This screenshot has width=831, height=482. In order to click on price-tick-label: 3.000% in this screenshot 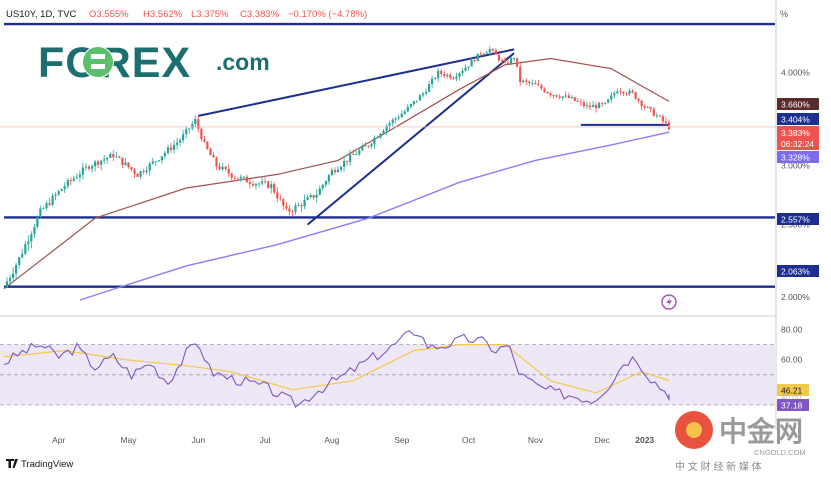, I will do `click(795, 166)`.